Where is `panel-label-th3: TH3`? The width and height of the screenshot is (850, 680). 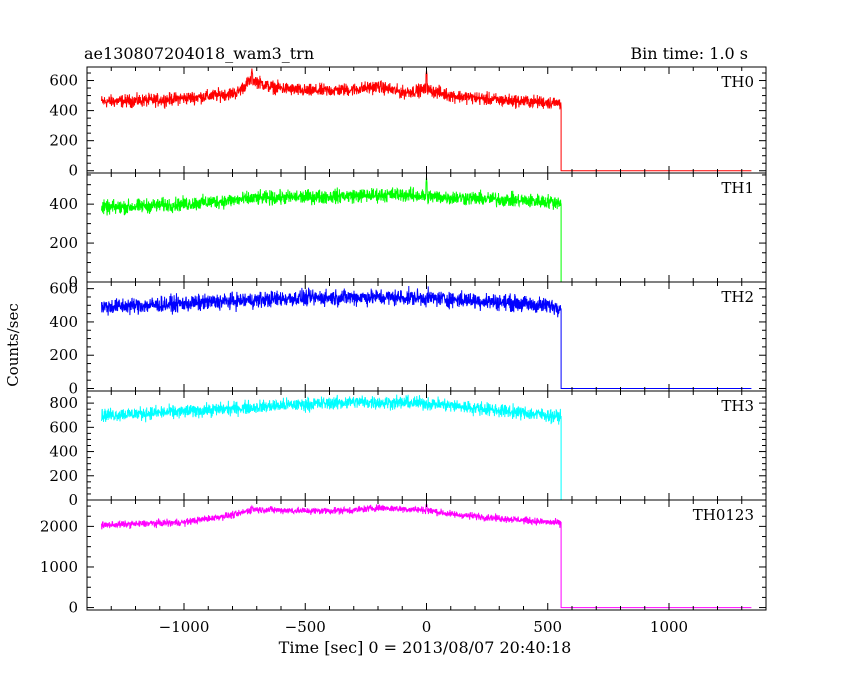
panel-label-th3: TH3 is located at coordinates (737, 406).